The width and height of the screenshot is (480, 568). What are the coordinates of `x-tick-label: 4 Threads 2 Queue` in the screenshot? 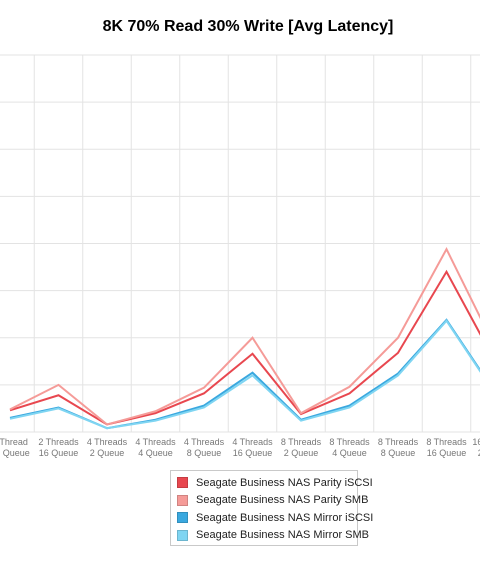 It's located at (107, 447).